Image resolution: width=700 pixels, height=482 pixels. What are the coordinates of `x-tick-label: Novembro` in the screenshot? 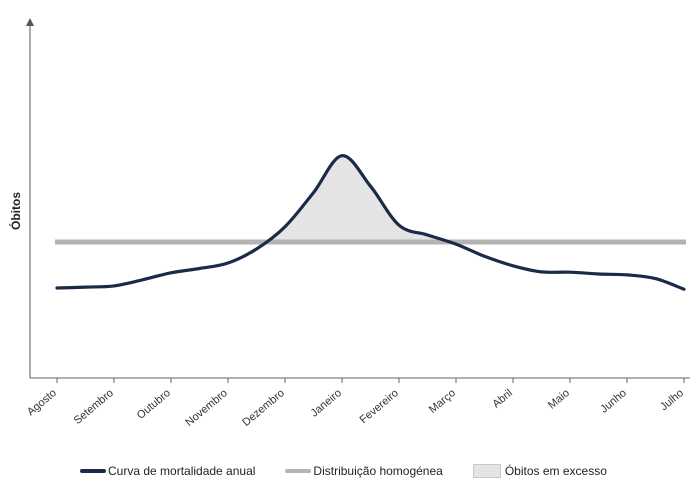 It's located at (206, 408).